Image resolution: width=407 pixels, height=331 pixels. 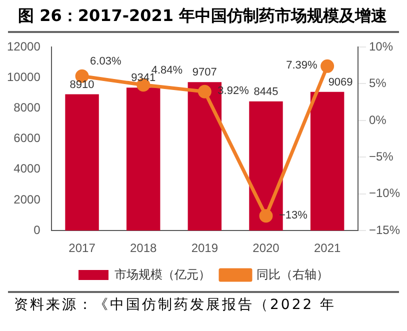 I want to click on data-label: 9341, so click(x=143, y=78).